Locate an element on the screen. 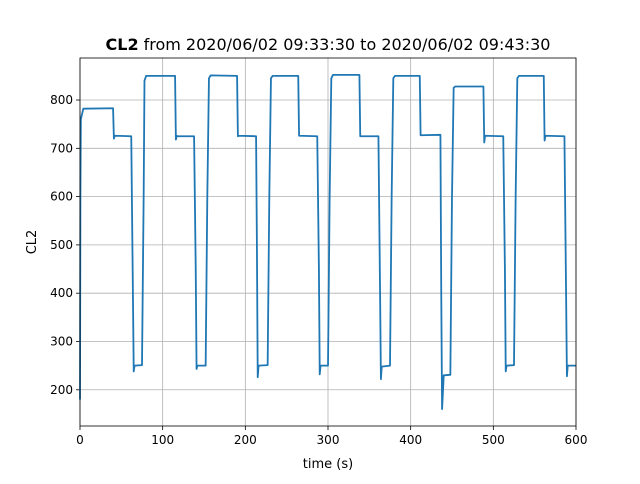 The image size is (640, 484). x-tick-label: 400 is located at coordinates (410, 440).